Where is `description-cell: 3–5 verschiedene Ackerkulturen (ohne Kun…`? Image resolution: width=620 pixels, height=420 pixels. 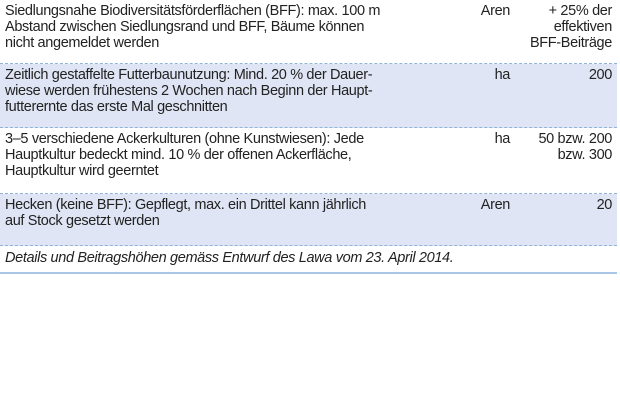 description-cell: 3–5 verschiedene Ackerkulturen (ohne Kun… is located at coordinates (230, 155).